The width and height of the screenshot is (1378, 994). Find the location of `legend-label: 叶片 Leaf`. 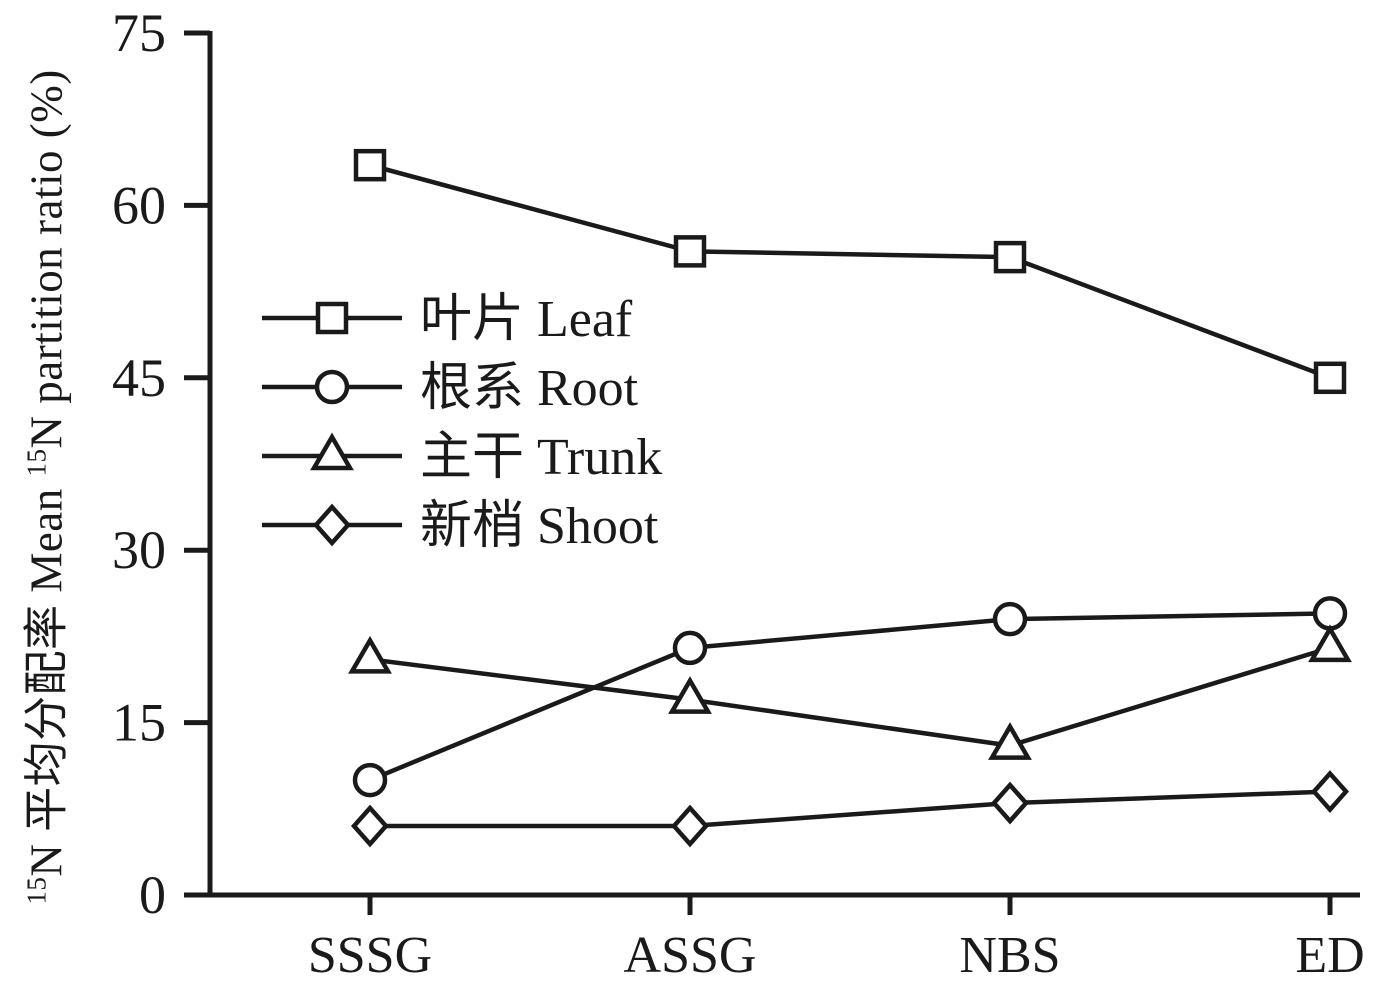

legend-label: 叶片 Leaf is located at coordinates (526, 319).